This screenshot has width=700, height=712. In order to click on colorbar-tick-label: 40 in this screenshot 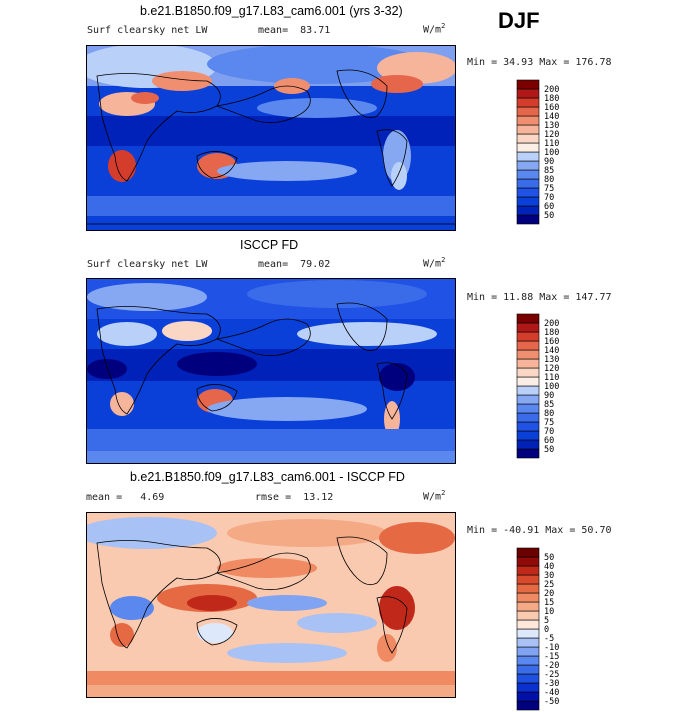, I will do `click(549, 567)`.